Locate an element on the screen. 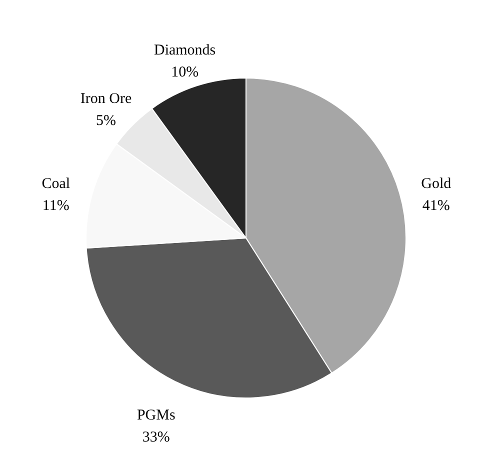  slice-label: Coal is located at coordinates (56, 184).